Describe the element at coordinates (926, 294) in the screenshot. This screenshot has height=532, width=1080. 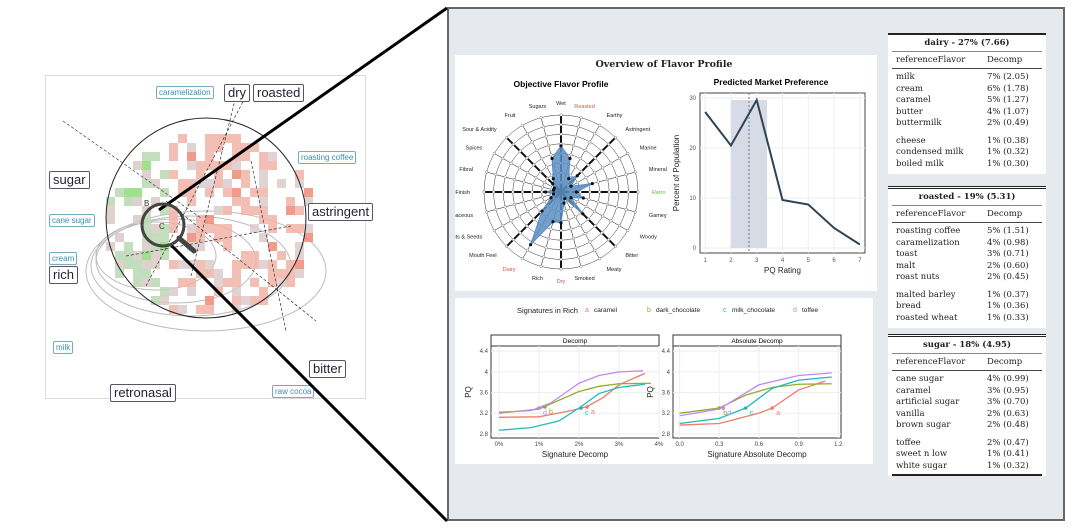
I see `reference-flavor: malted barley` at that location.